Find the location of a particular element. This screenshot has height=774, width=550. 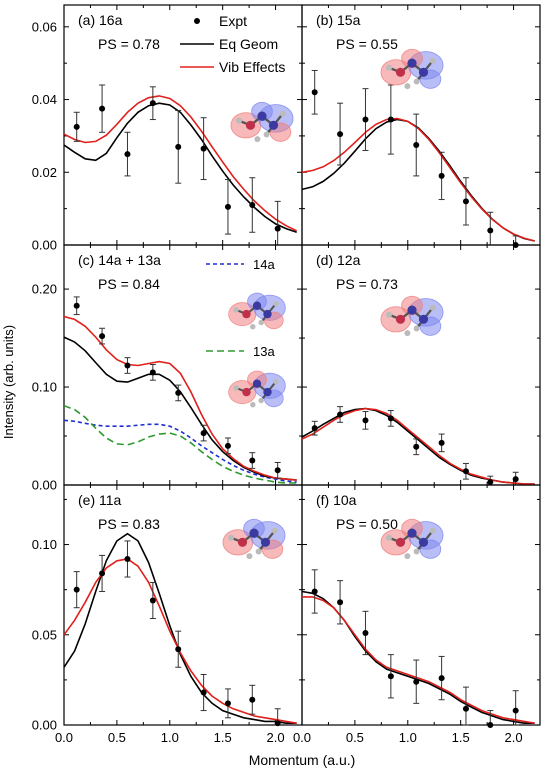

legend-label: Vib Effects is located at coordinates (252, 67).